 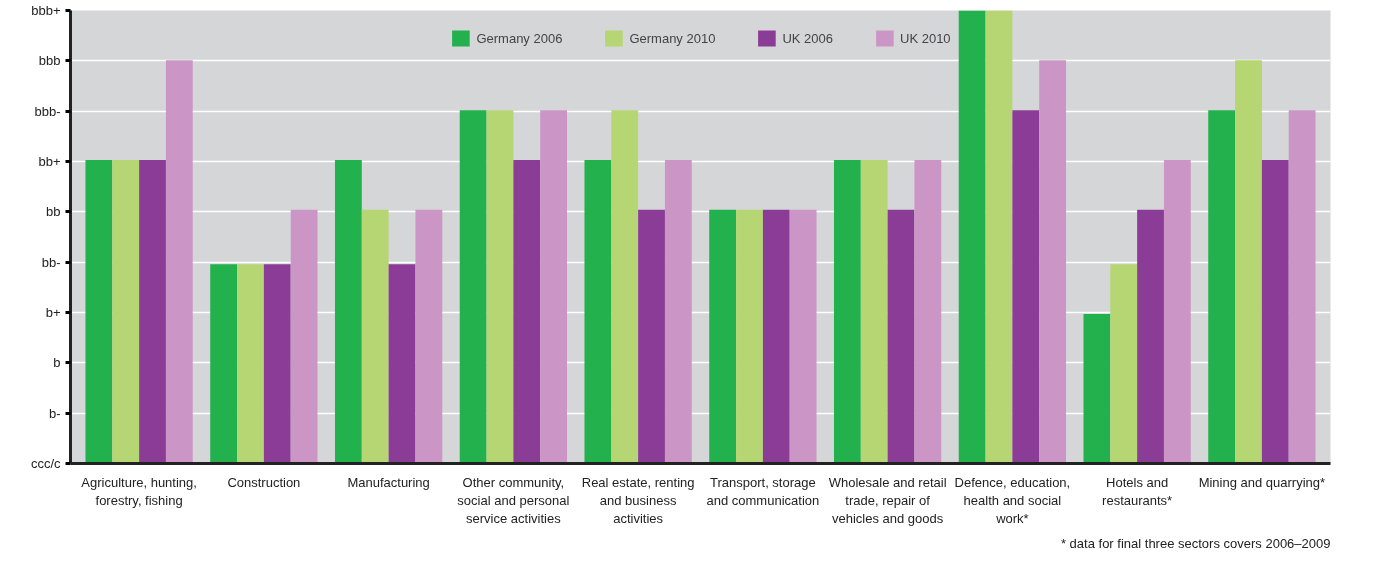 I want to click on x-tick-label: Construction, so click(x=264, y=482).